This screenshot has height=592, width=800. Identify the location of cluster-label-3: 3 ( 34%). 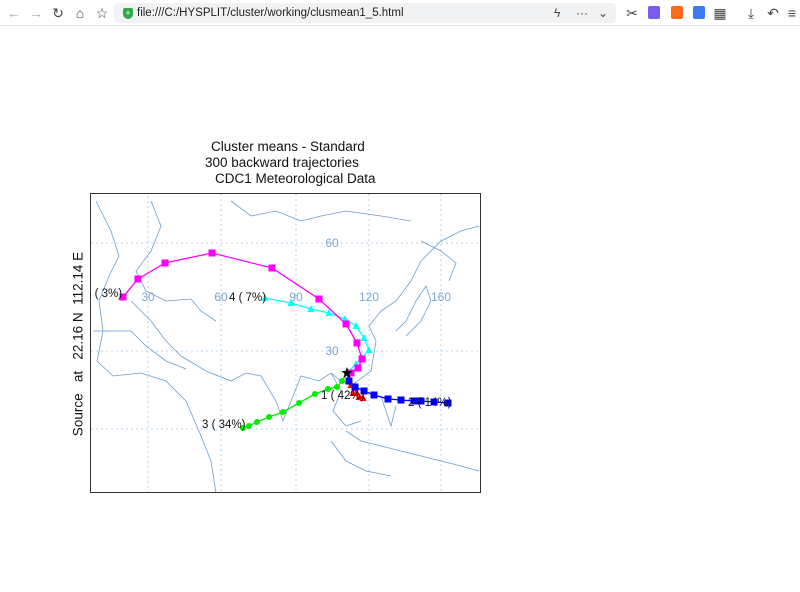
(224, 425).